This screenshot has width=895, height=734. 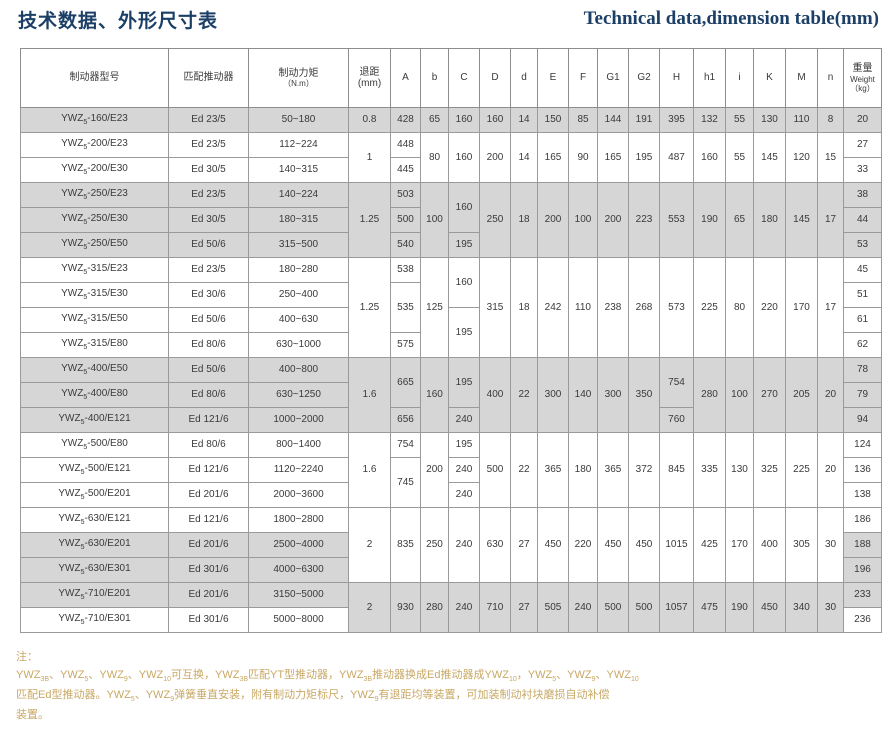 What do you see at coordinates (676, 382) in the screenshot?
I see `cell-H: 754` at bounding box center [676, 382].